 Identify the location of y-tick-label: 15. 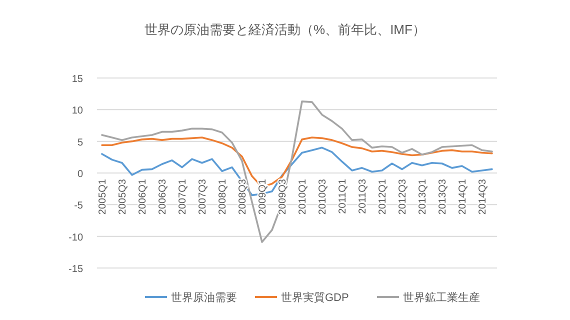
(78, 79).